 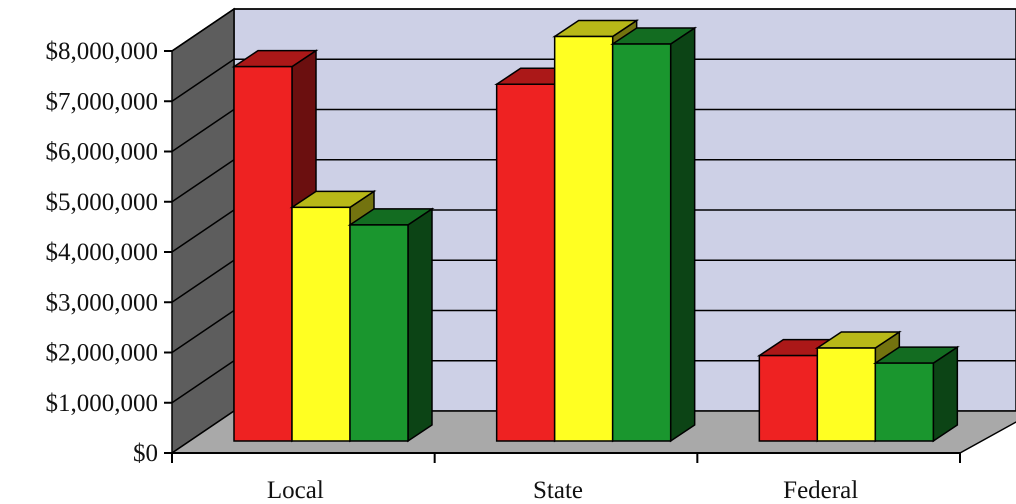 I want to click on y-tick-label: $3,000,000, so click(x=102, y=302).